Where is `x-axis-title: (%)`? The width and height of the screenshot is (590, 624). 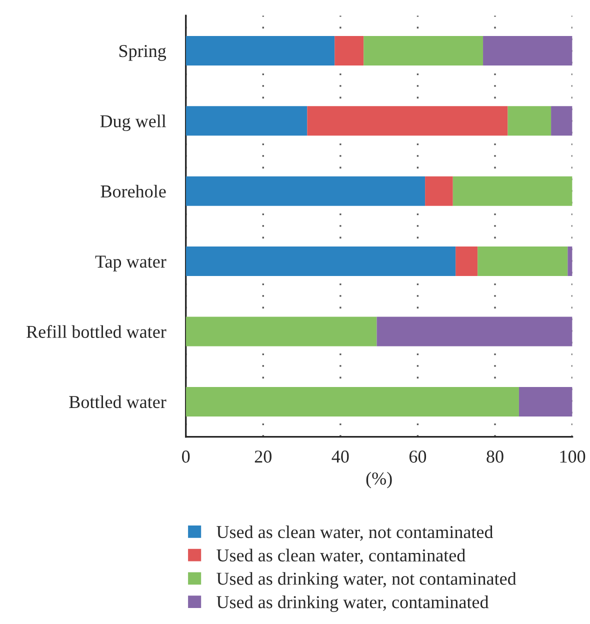
x-axis-title: (%) is located at coordinates (379, 480).